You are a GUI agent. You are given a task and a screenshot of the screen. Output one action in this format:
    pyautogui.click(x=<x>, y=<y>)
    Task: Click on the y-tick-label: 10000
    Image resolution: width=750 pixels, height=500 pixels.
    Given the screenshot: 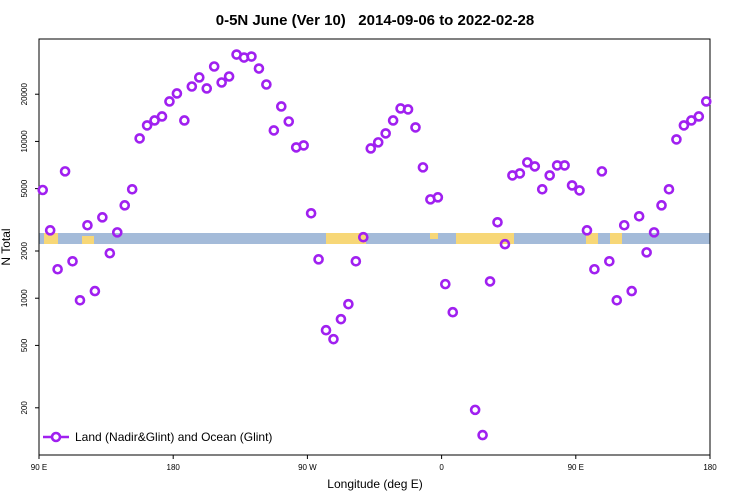 What is the action you would take?
    pyautogui.click(x=24, y=141)
    